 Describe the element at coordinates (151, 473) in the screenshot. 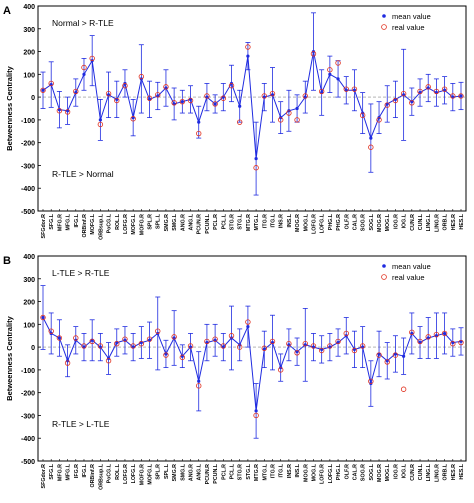

I see `x-tick-label: MOFG.L` at that location.